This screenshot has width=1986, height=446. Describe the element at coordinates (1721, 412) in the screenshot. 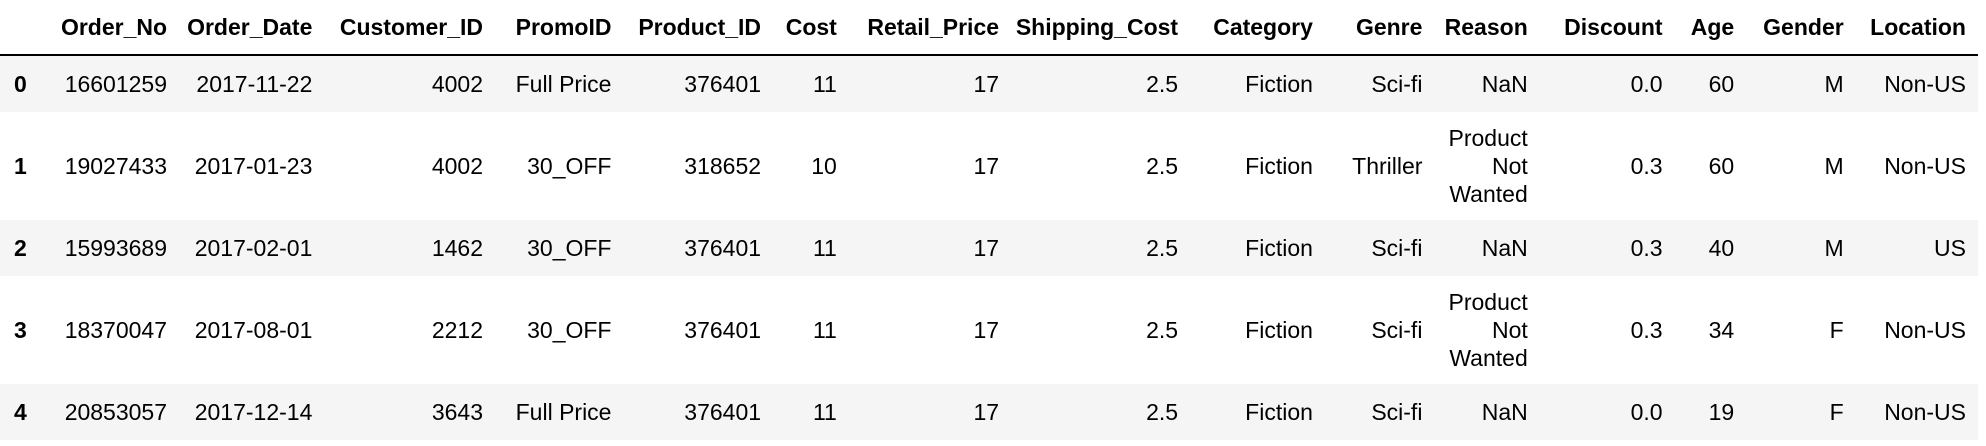

I see `cell-age: 19` at that location.